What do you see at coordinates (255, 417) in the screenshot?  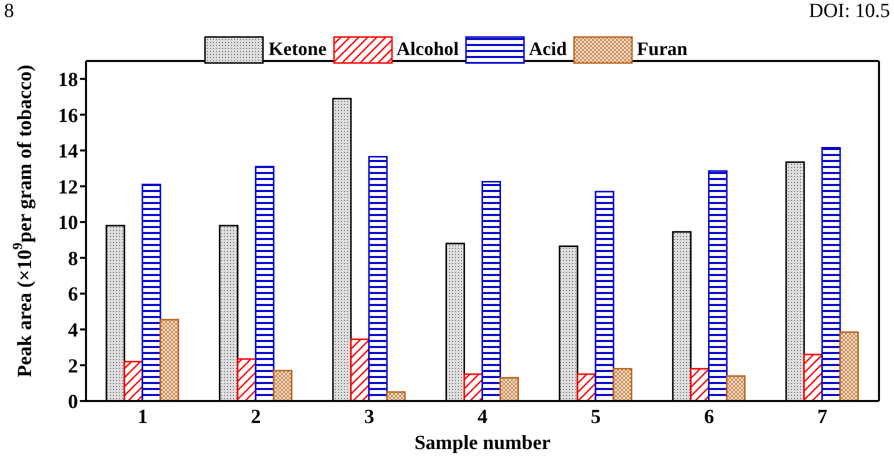 I see `x-tick-label: 2` at bounding box center [255, 417].